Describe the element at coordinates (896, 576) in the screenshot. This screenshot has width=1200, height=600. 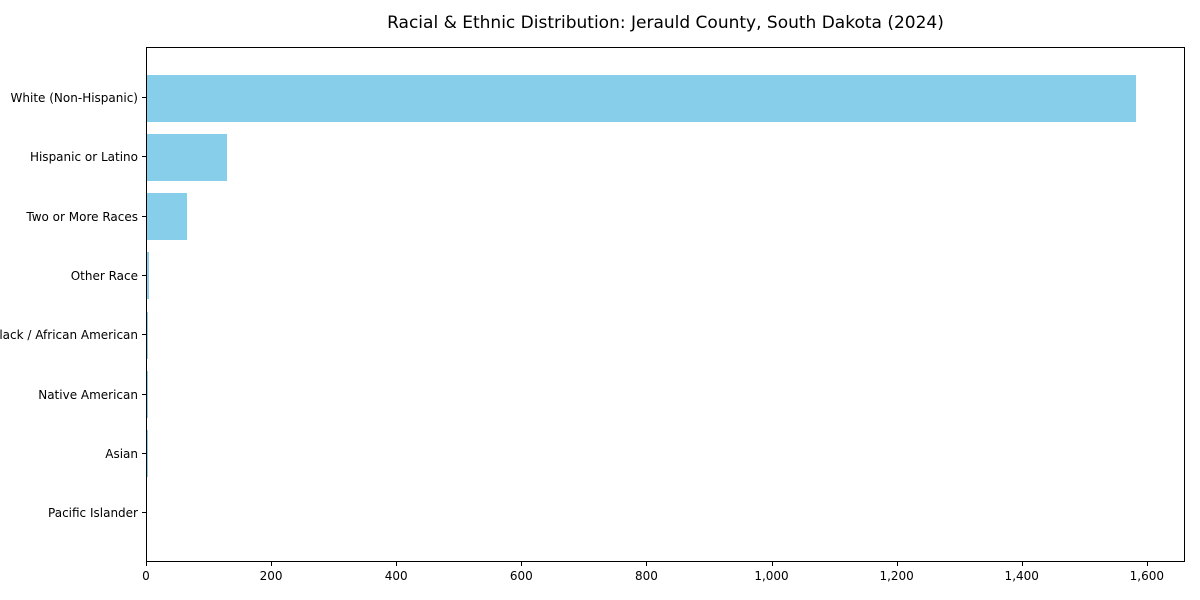
I see `x-tick-label-1200: 1,200` at that location.